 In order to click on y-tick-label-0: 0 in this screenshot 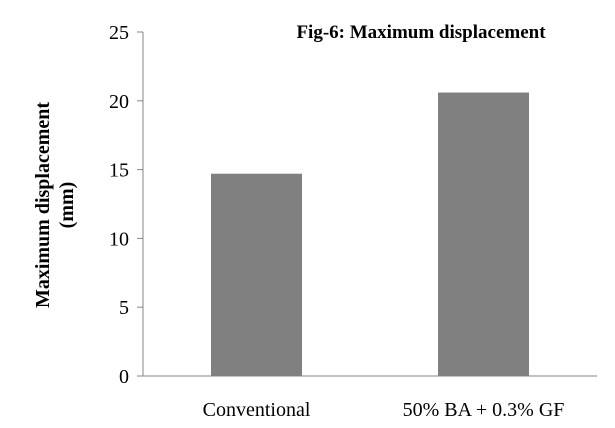, I will do `click(124, 377)`.